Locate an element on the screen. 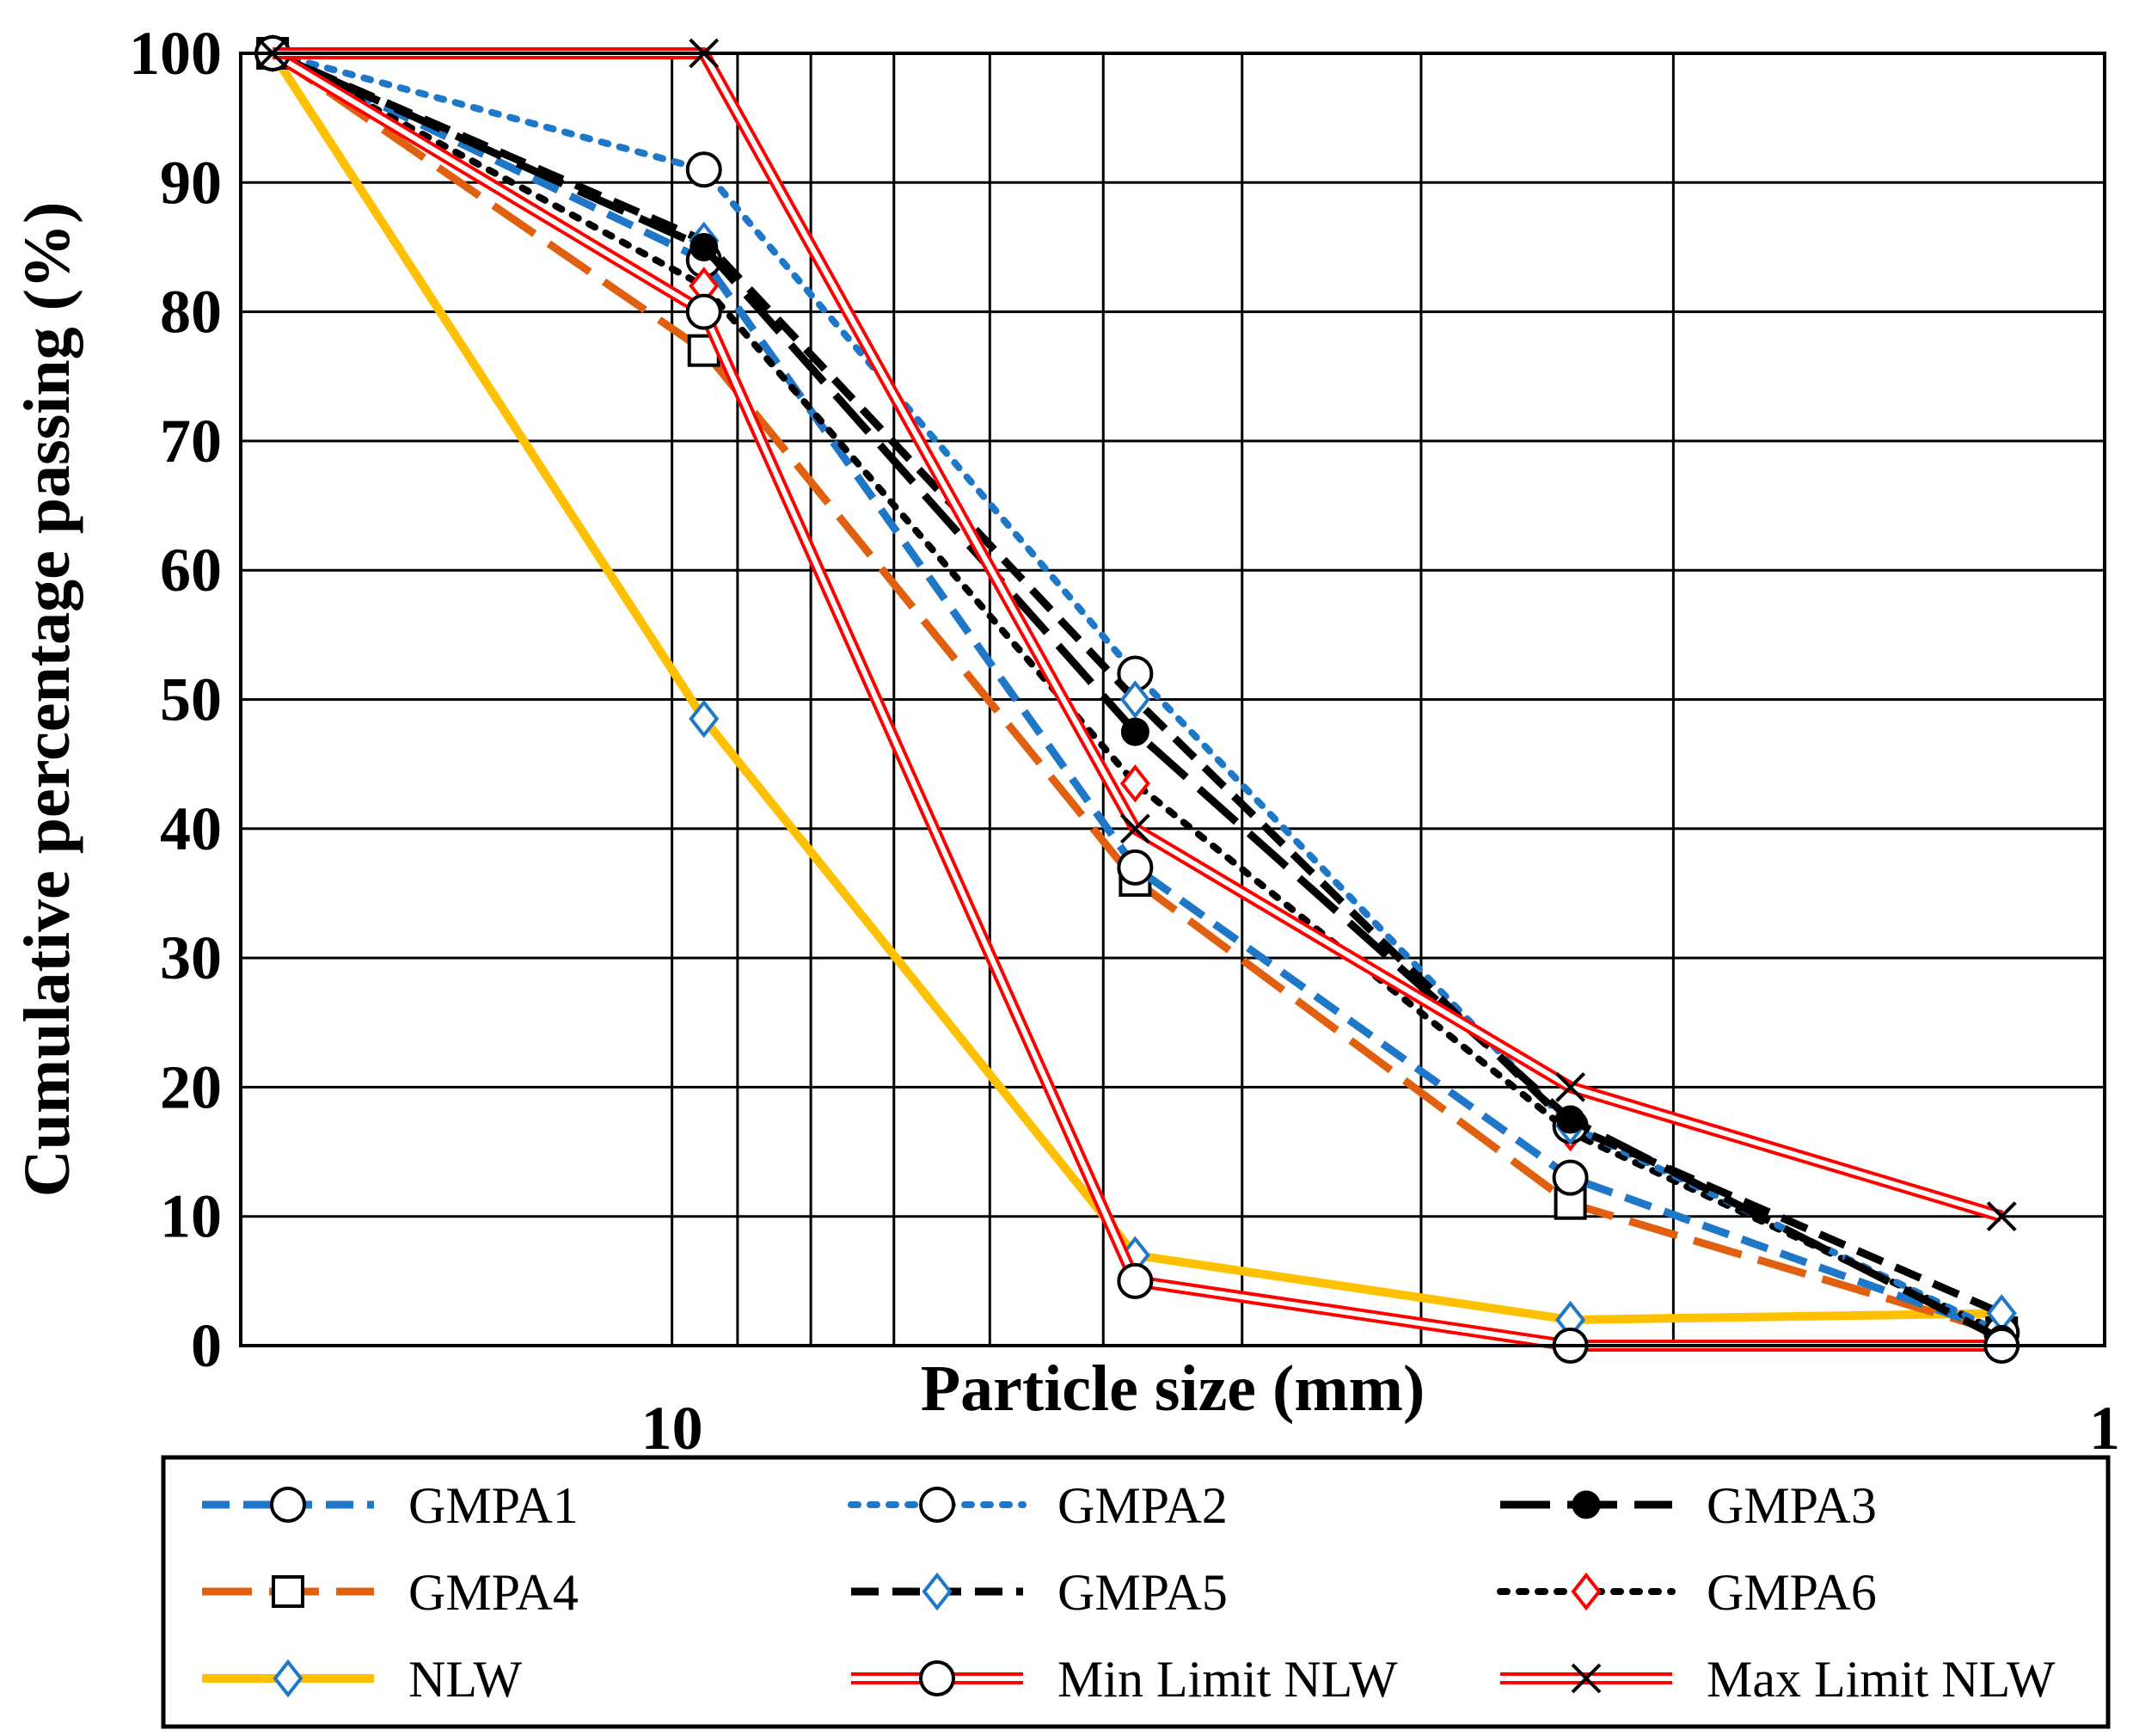 The image size is (2133, 1736). legend-label: GMPA3 is located at coordinates (1792, 1506).